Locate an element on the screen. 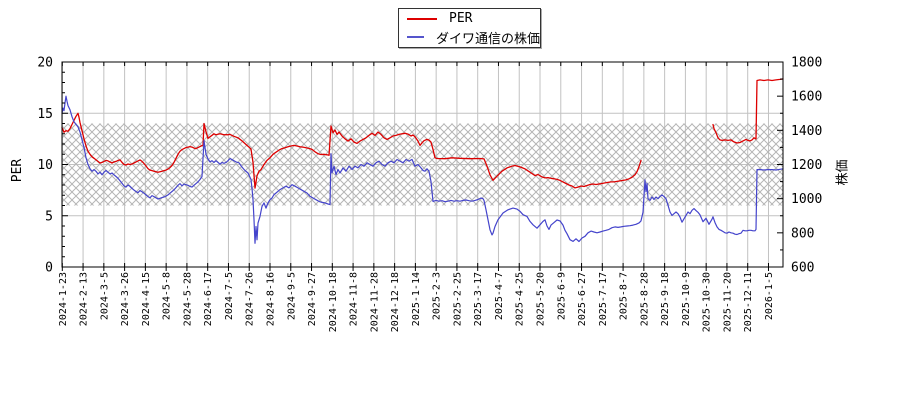 Image resolution: width=900 pixels, height=400 pixels. x-tick-label: 2025-7-17 is located at coordinates (603, 299).